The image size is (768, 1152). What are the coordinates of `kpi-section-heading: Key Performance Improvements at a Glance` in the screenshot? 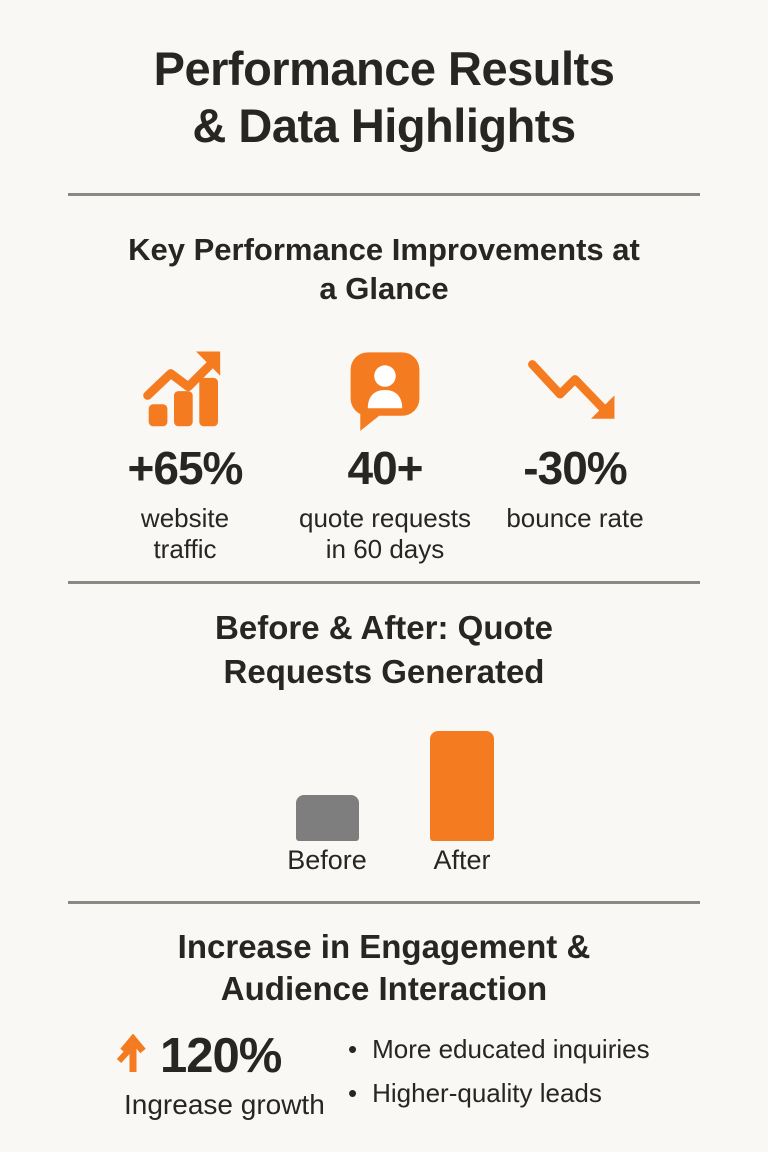 It's located at (384, 269).